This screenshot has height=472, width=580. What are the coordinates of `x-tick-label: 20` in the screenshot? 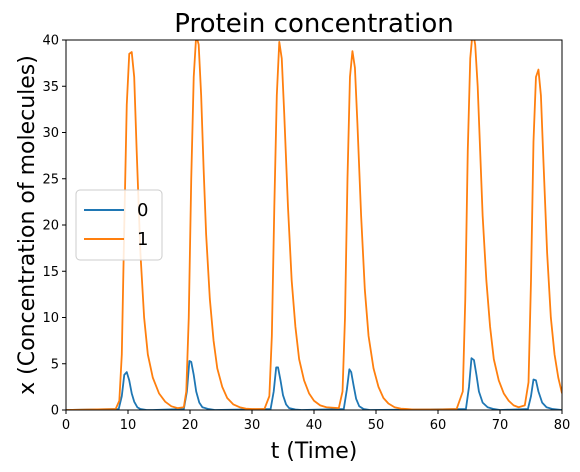 It's located at (190, 425).